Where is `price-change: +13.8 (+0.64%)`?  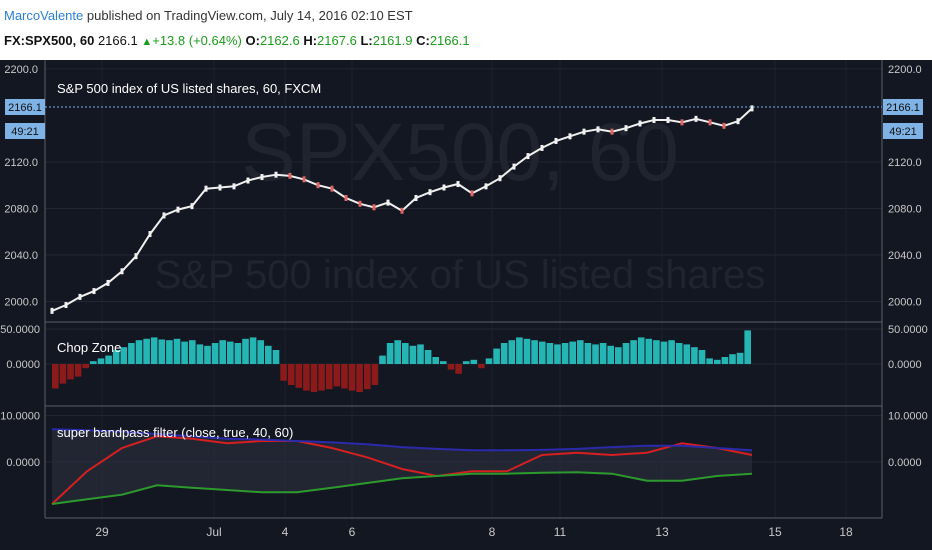 price-change: +13.8 (+0.64%) is located at coordinates (197, 40).